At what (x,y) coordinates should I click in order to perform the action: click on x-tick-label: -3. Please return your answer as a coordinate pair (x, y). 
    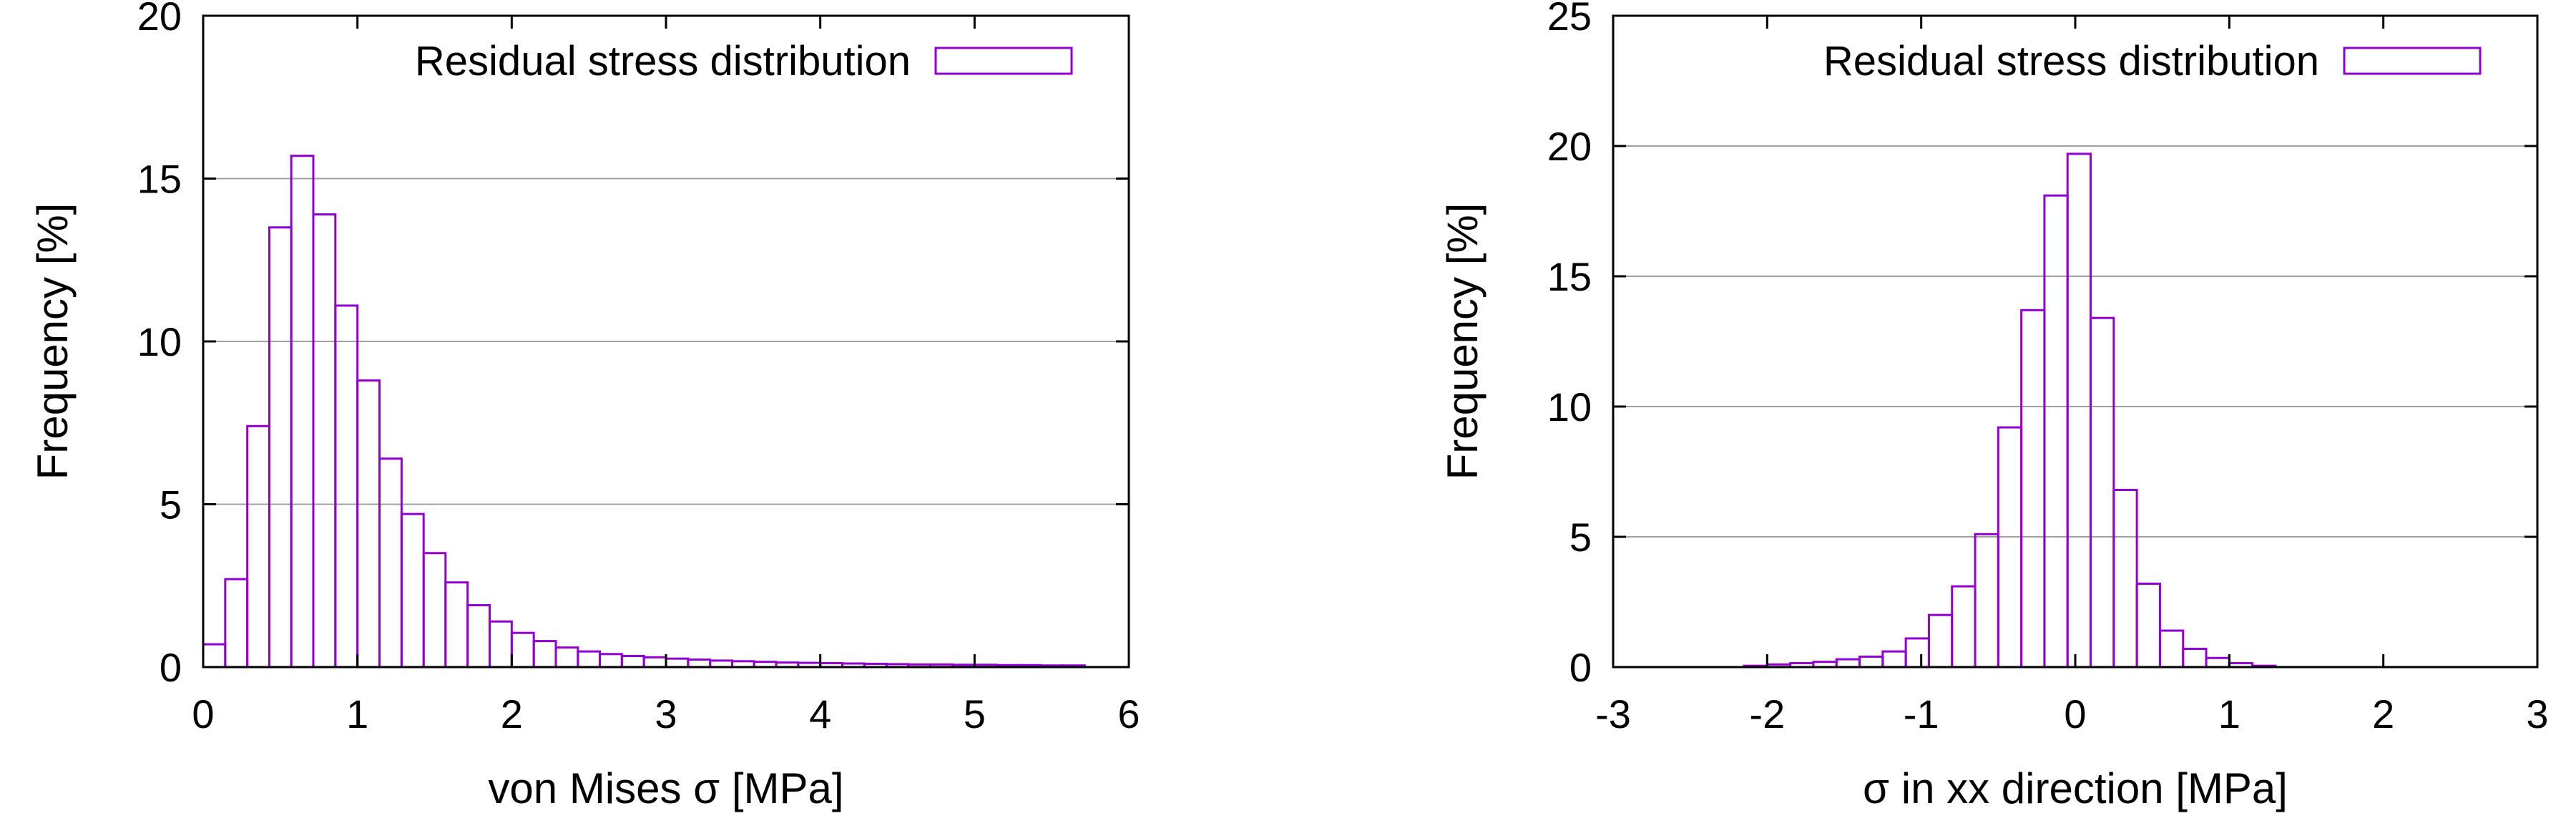
    Looking at the image, I should click on (1613, 714).